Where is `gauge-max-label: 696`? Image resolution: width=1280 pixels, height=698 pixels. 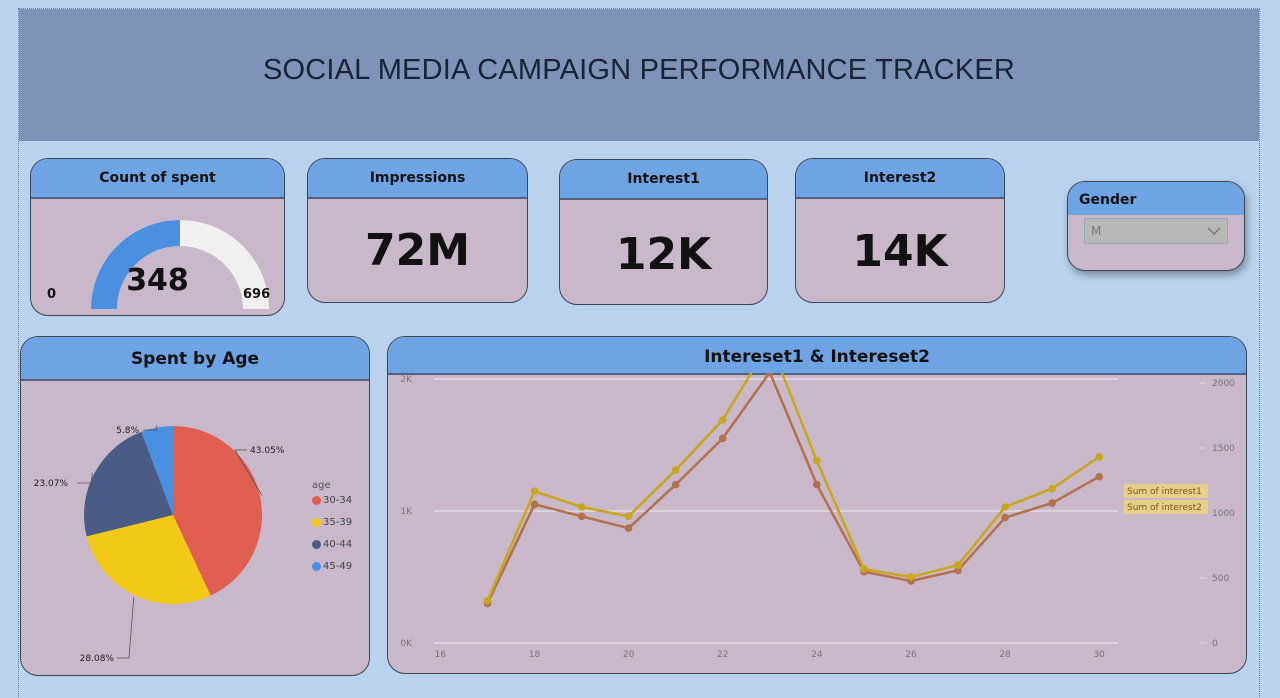
gauge-max-label: 696 is located at coordinates (256, 294).